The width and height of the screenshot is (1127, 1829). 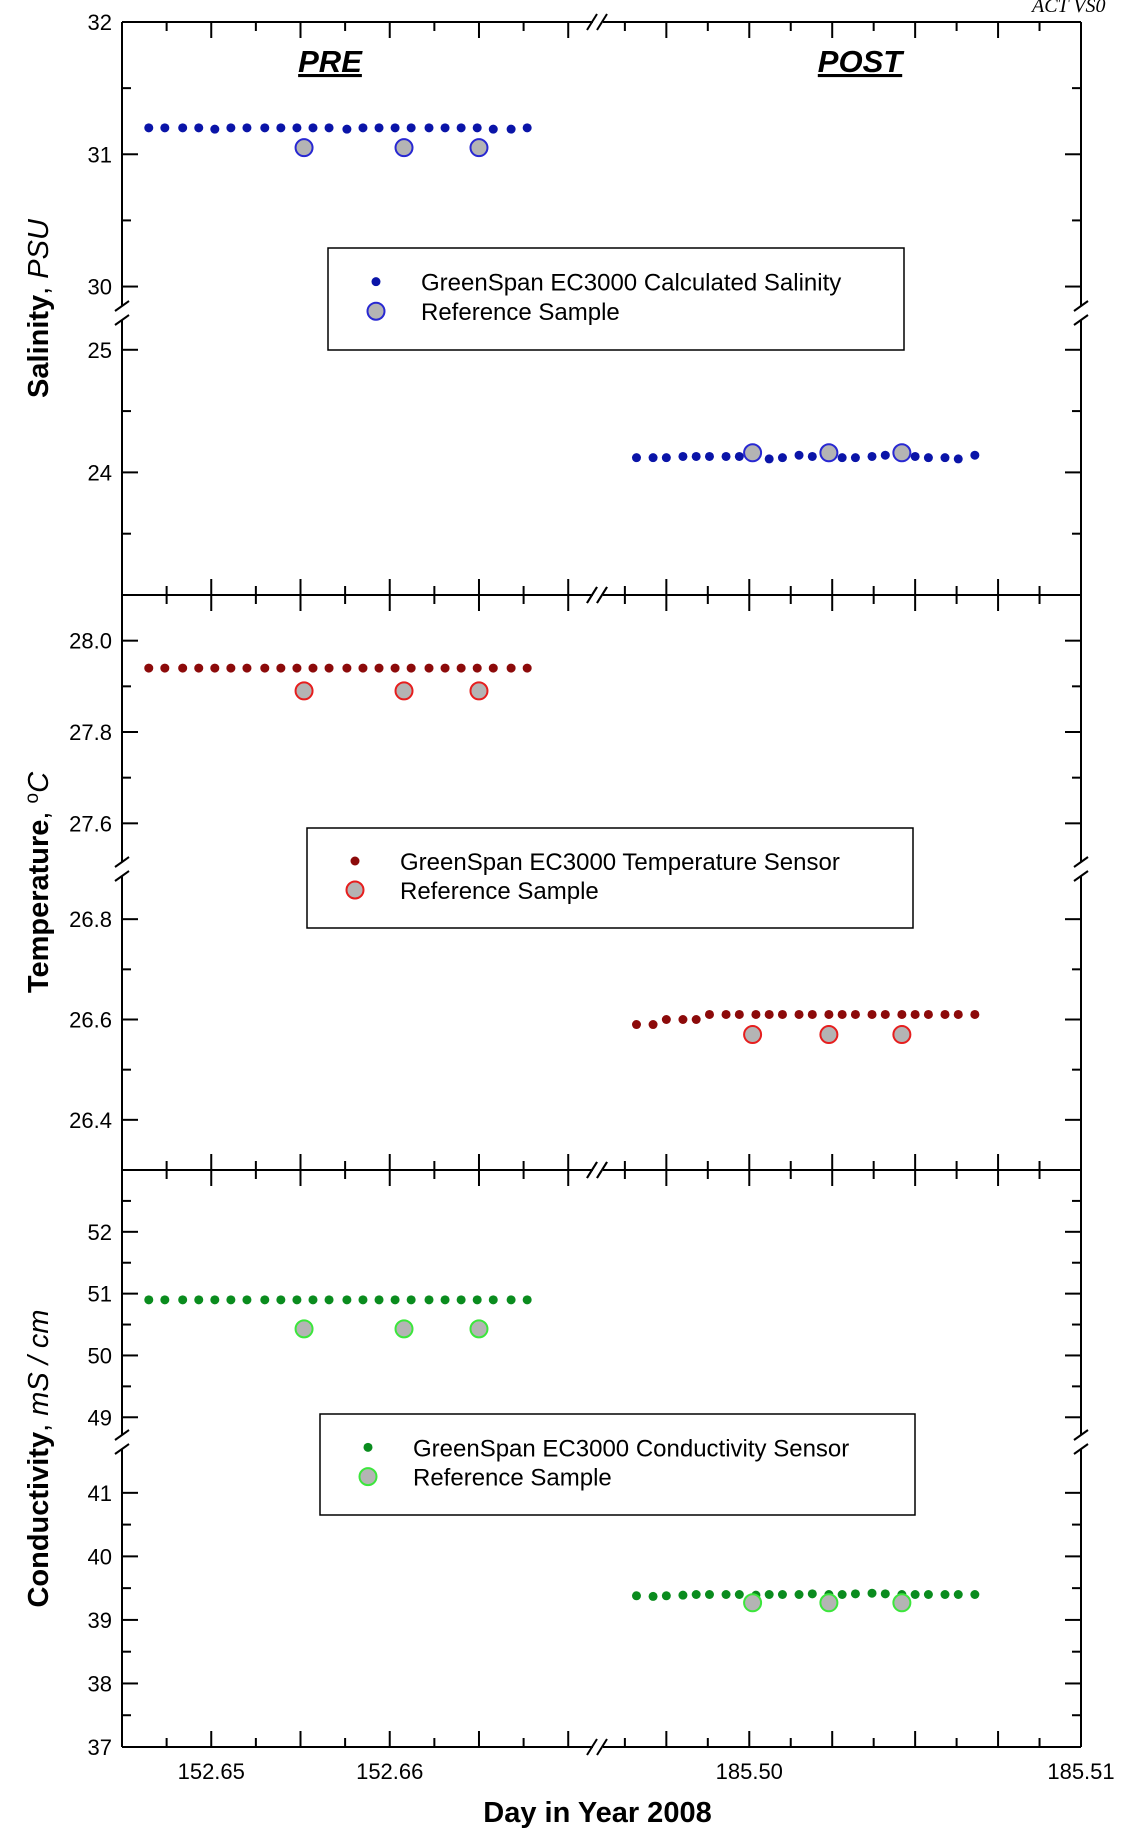 What do you see at coordinates (376, 282) in the screenshot?
I see `legend-sensor-marker` at bounding box center [376, 282].